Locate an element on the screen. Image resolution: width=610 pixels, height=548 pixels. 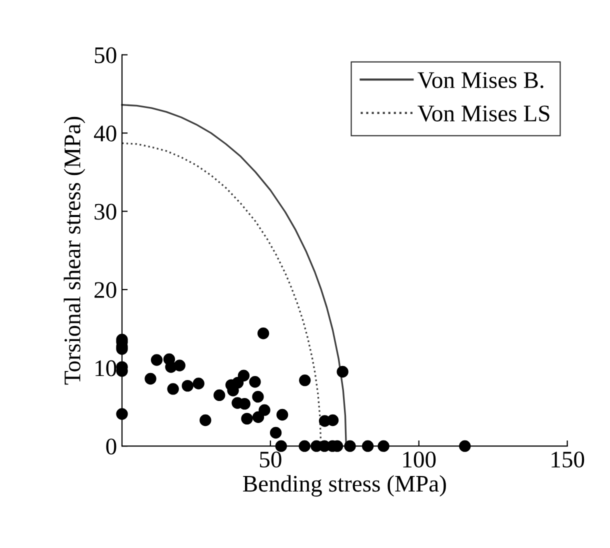
y-axis-title: Torsional shear stress (MPa) is located at coordinates (75, 250).